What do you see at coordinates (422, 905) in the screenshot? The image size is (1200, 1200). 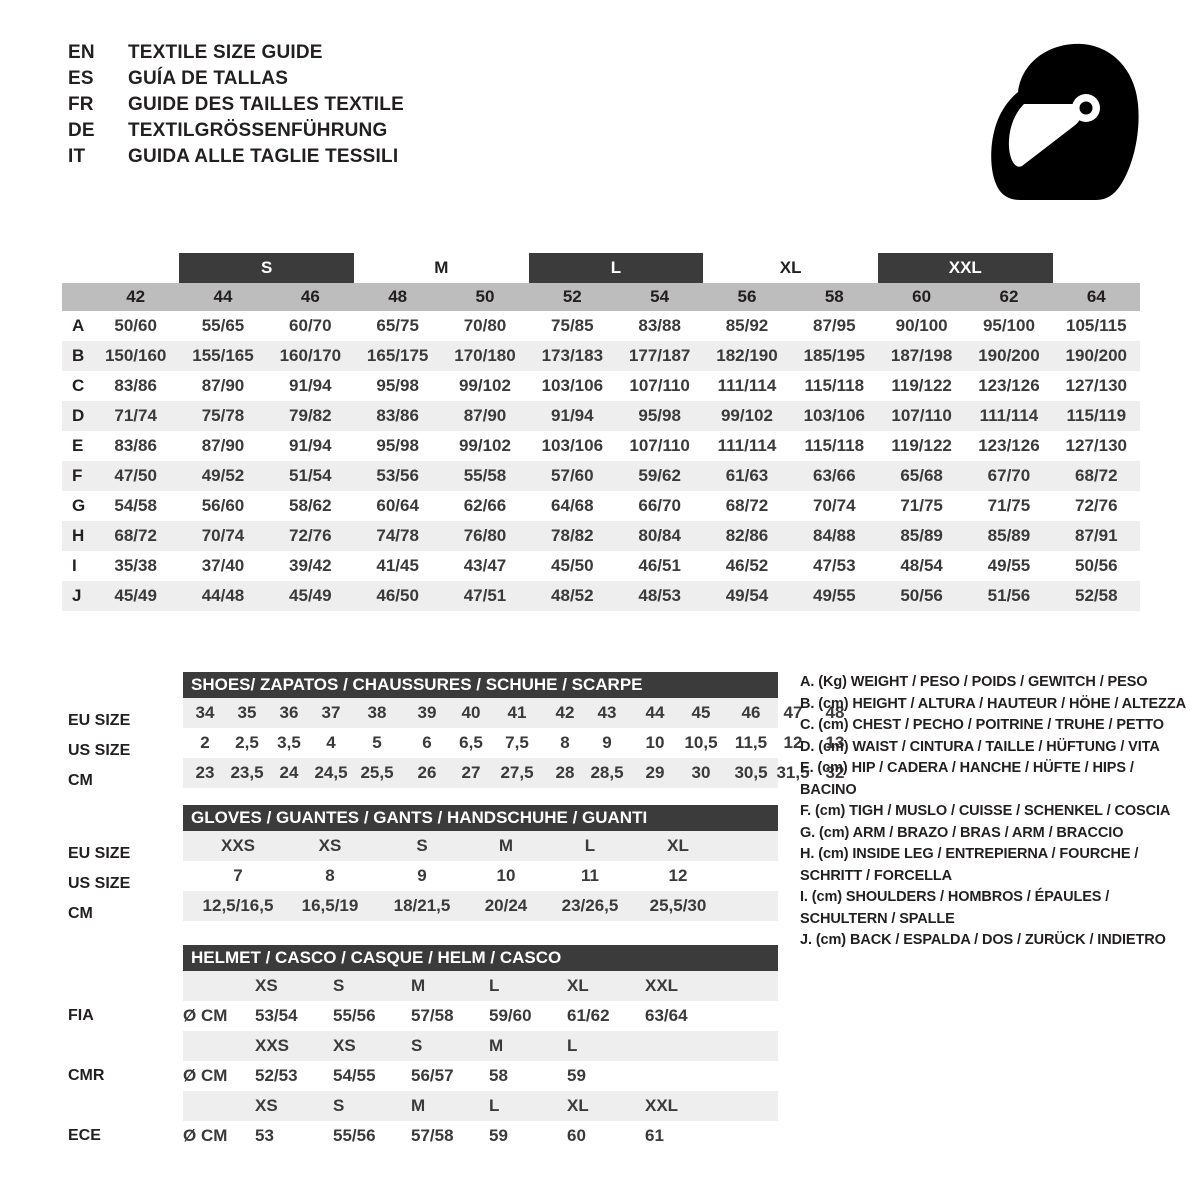 I see `gloves-cm-S: 18/21,5` at bounding box center [422, 905].